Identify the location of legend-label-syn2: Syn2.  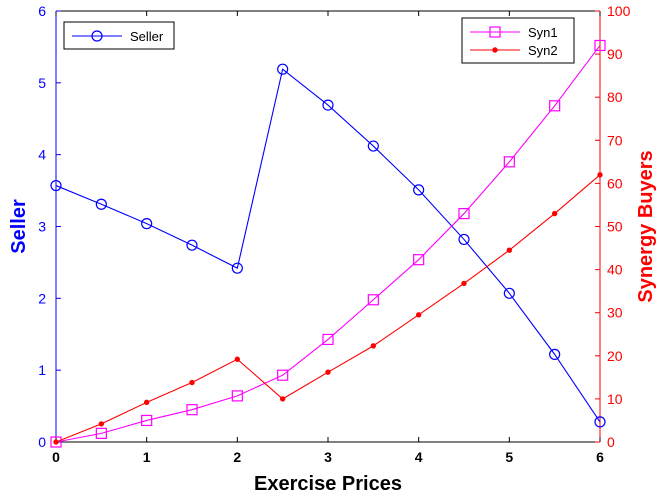
(543, 50).